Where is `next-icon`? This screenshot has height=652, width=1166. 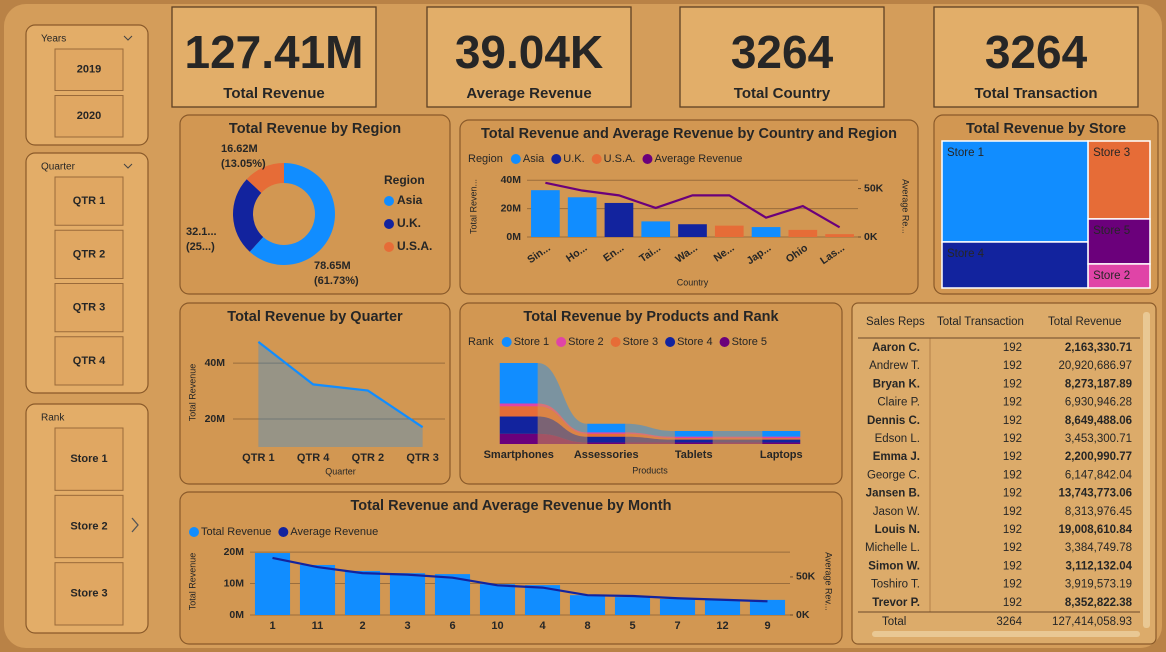 next-icon is located at coordinates (135, 525).